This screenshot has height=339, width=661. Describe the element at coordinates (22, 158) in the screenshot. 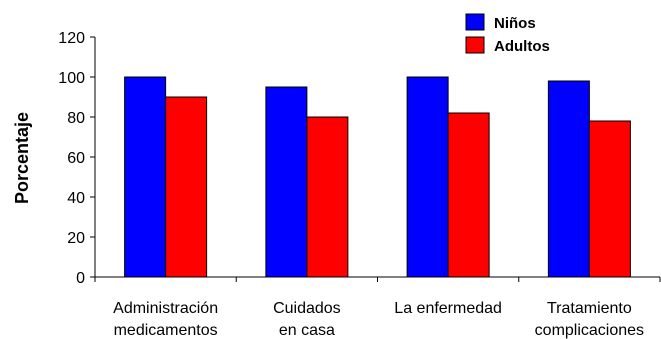

I see `y-axis-title: Porcentaje` at that location.